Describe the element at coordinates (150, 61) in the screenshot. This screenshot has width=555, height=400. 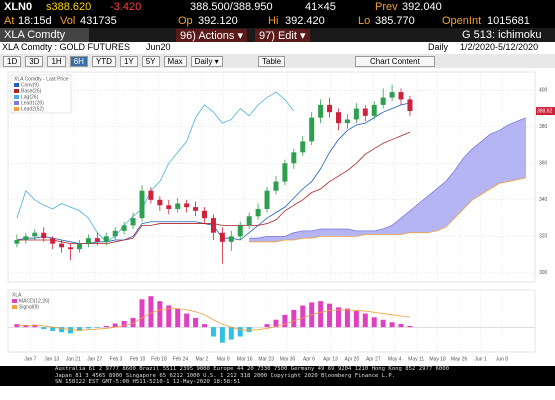
I see `range-button: 5Y` at that location.